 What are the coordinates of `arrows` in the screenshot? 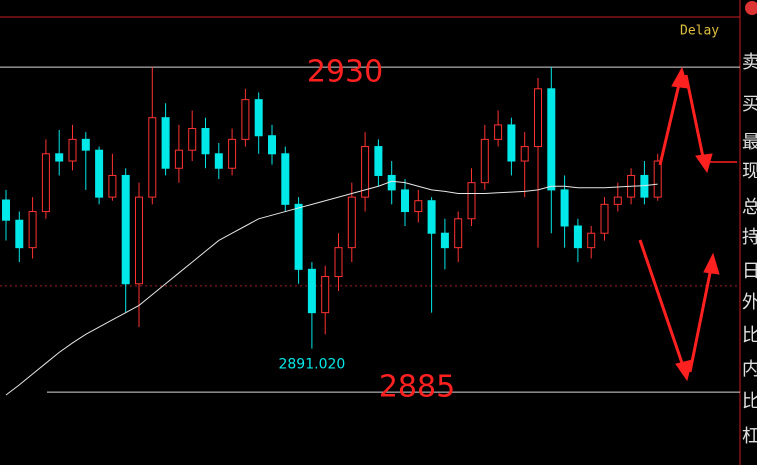 It's located at (687, 224).